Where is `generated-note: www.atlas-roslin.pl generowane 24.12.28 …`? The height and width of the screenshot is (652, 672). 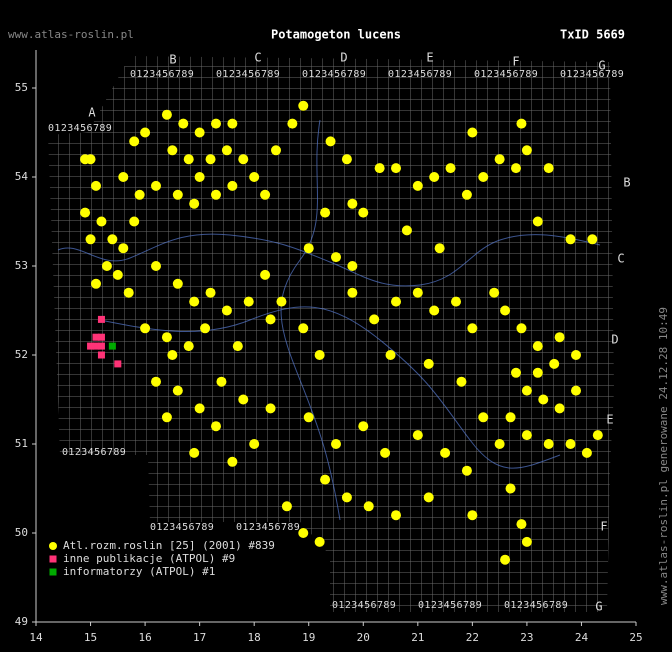
generated-note: www.atlas-roslin.pl generowane 24.12.28 … is located at coordinates (663, 456).